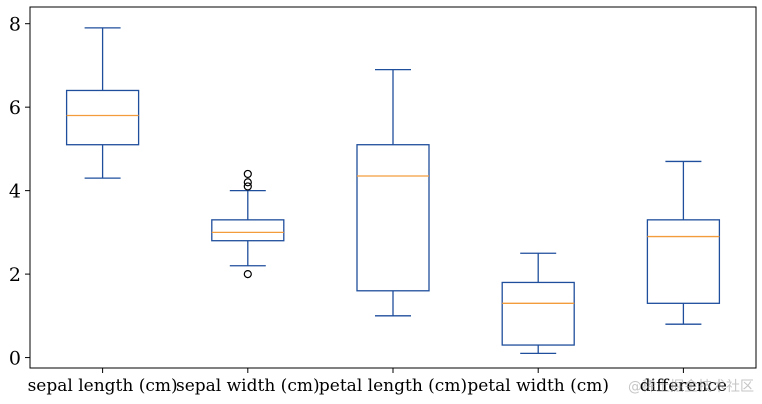  What do you see at coordinates (15, 192) in the screenshot?
I see `y-tick-label-2: 4` at bounding box center [15, 192].